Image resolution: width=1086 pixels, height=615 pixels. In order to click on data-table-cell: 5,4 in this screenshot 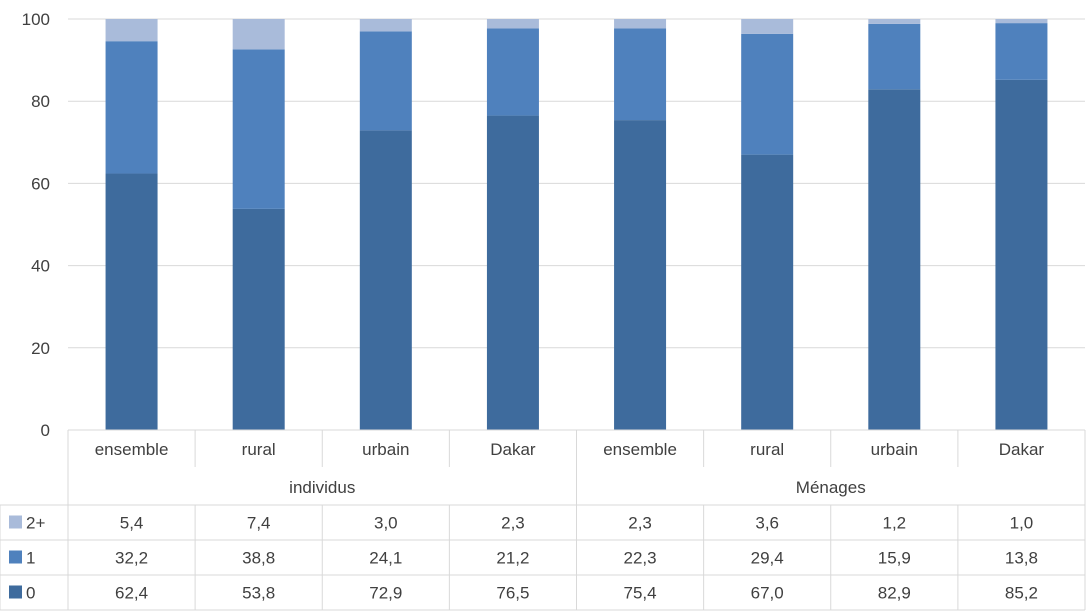, I will do `click(132, 523)`.